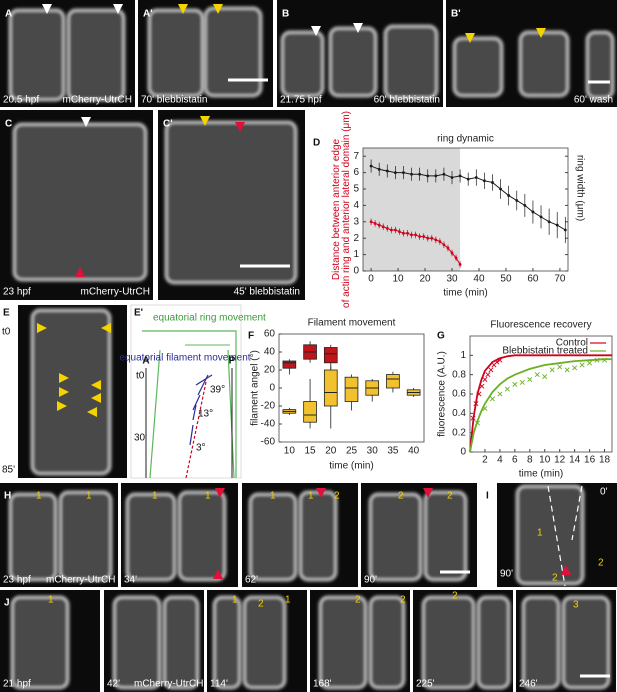  What do you see at coordinates (485, 460) in the screenshot?
I see `x-tick-label: 2` at bounding box center [485, 460].